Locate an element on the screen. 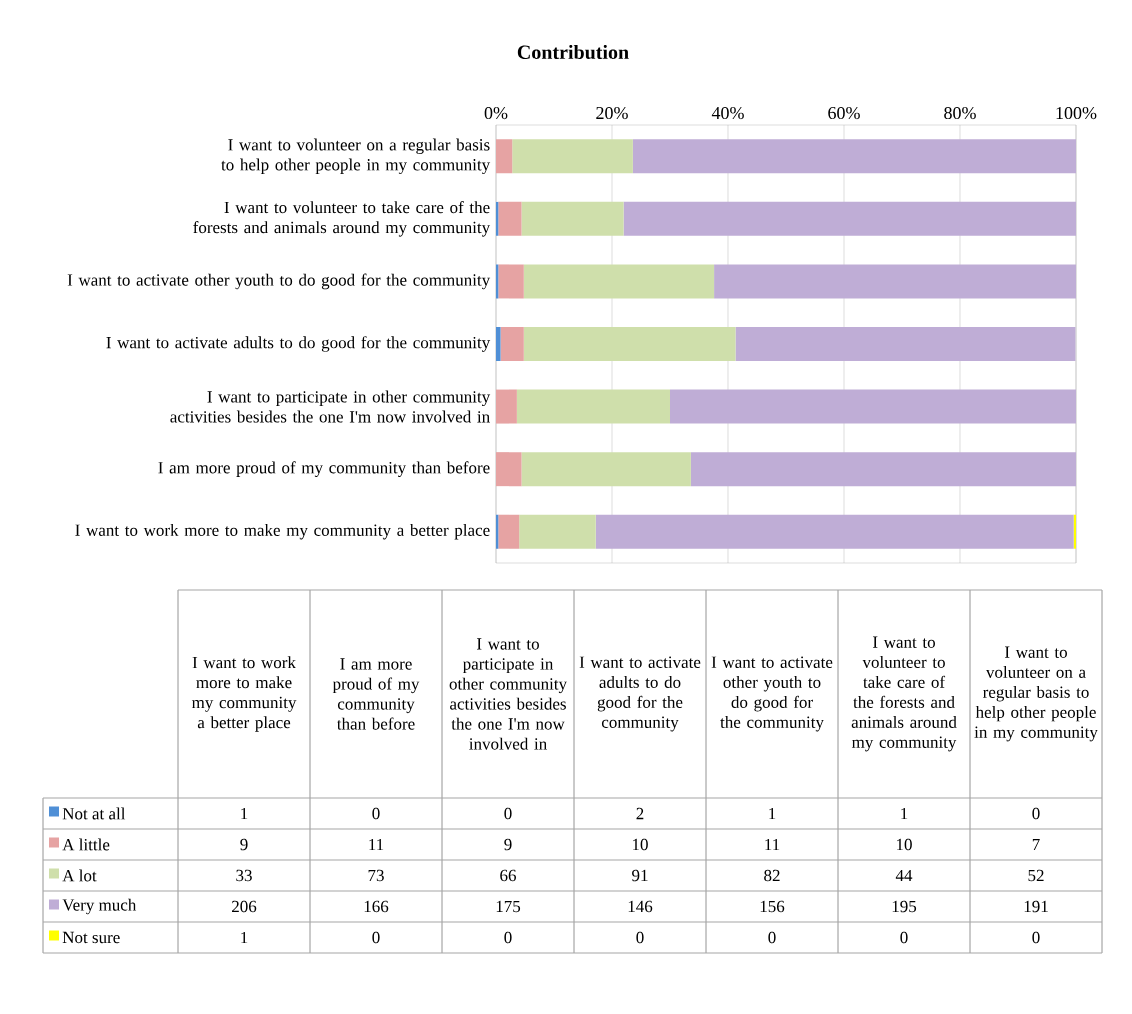  data-label: 146 is located at coordinates (640, 906).